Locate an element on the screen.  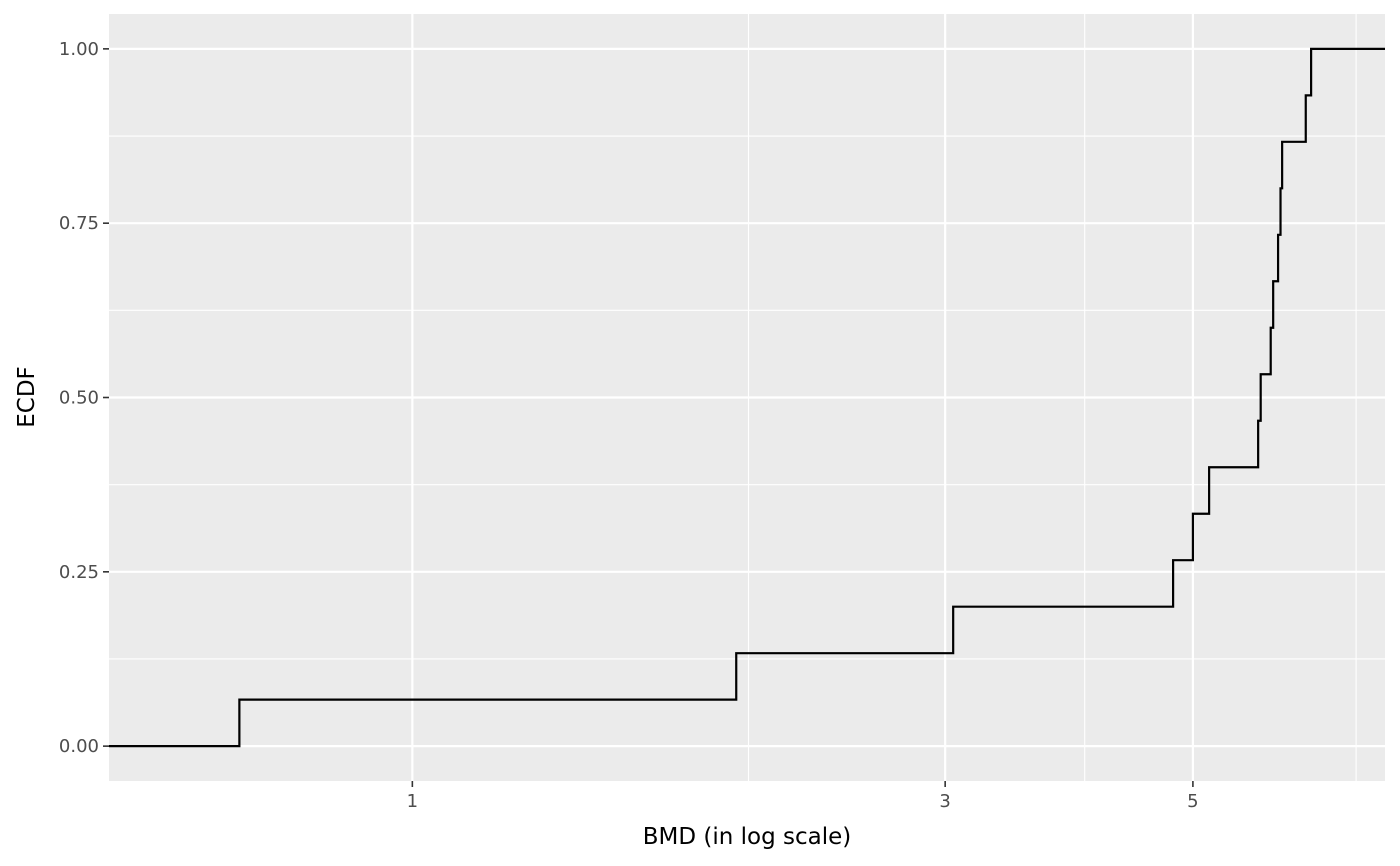
x-axis-title: BMD (in log scale) is located at coordinates (747, 837).